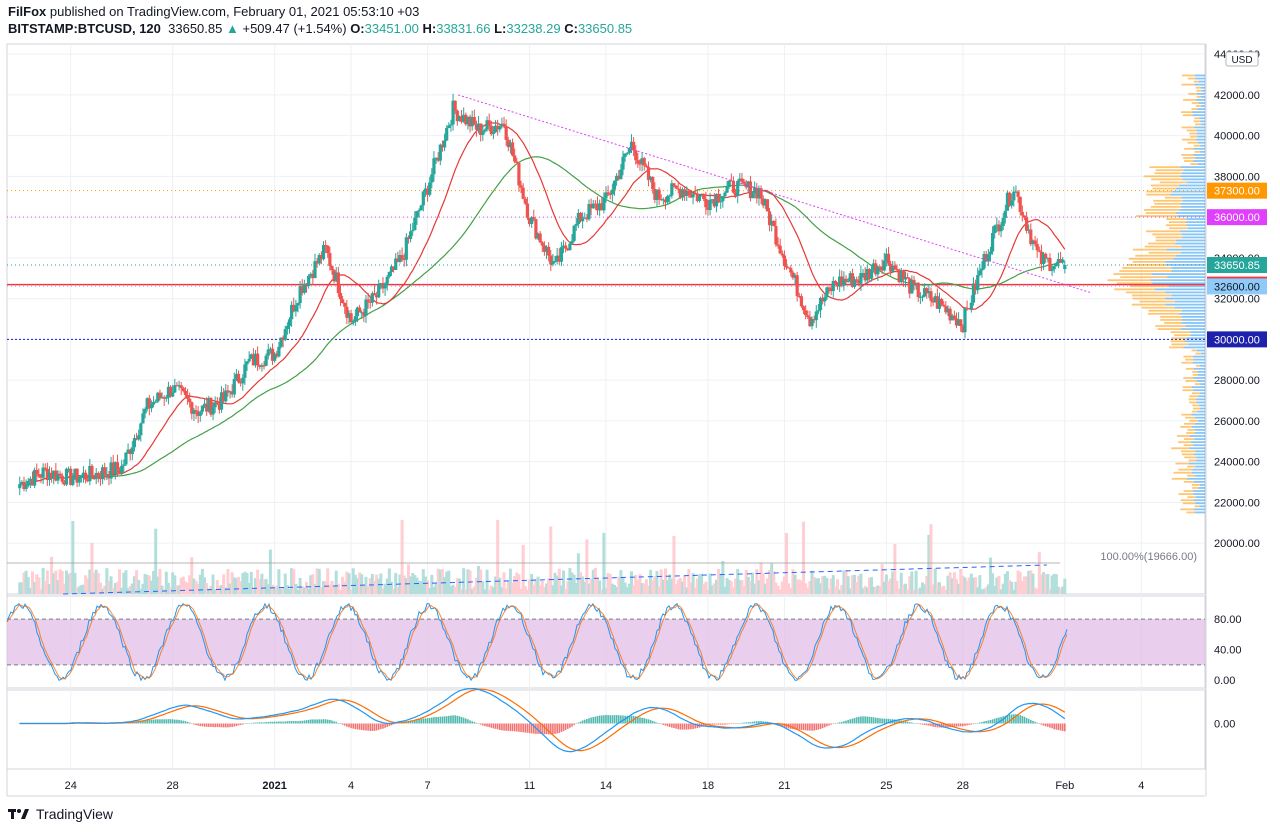 This screenshot has height=833, width=1280. What do you see at coordinates (60, 814) in the screenshot?
I see `tradingview-footer: TradingView` at bounding box center [60, 814].